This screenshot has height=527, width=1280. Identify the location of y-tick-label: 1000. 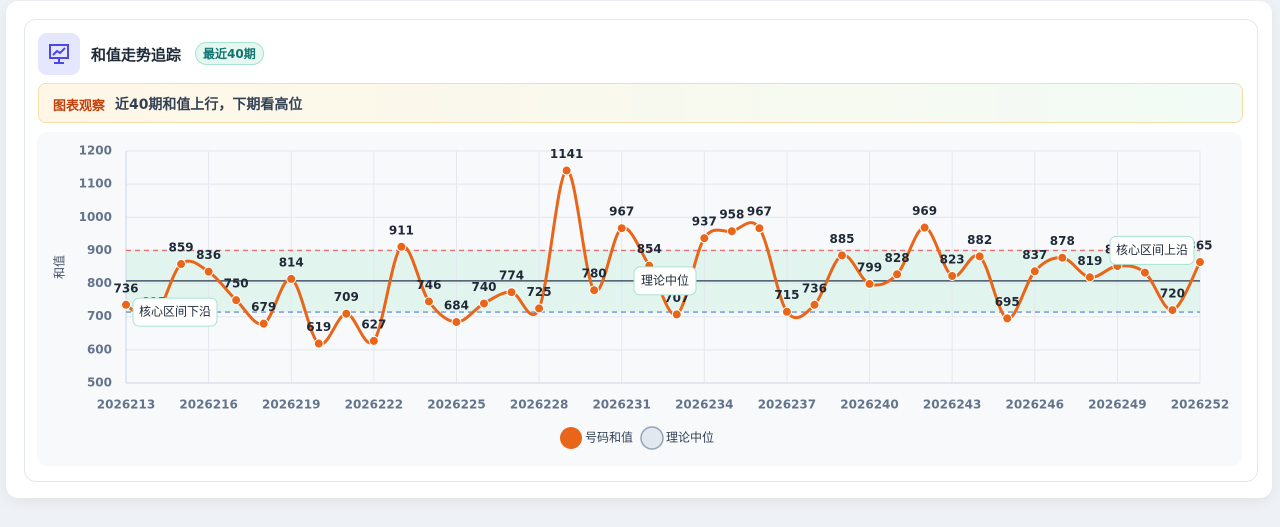
(95, 217).